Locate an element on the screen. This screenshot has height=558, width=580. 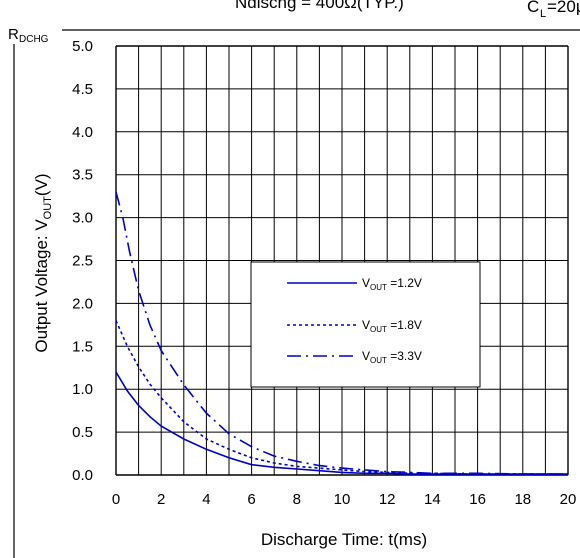
x-tick-label: 20 is located at coordinates (568, 499).